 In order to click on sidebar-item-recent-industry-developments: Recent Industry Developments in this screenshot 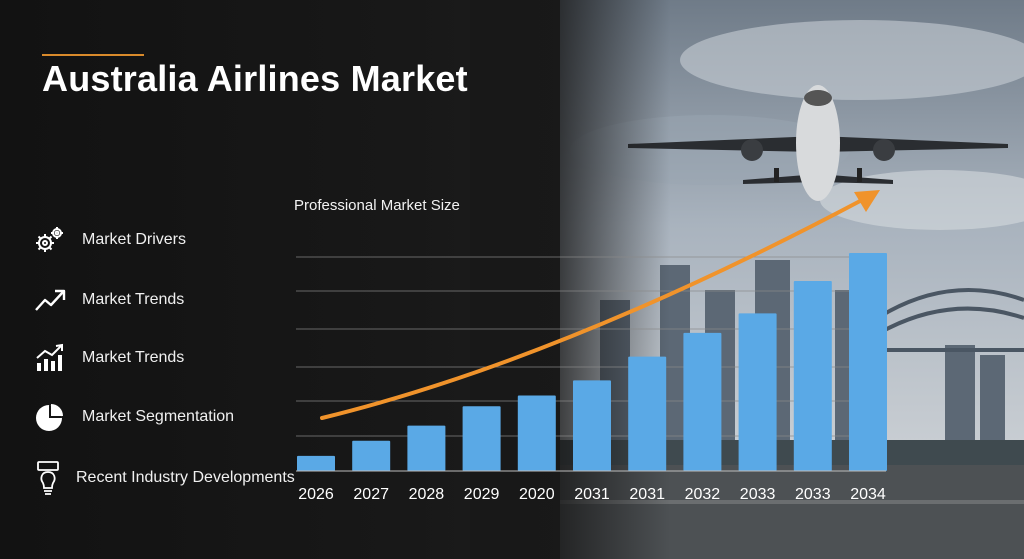, I will do `click(162, 478)`.